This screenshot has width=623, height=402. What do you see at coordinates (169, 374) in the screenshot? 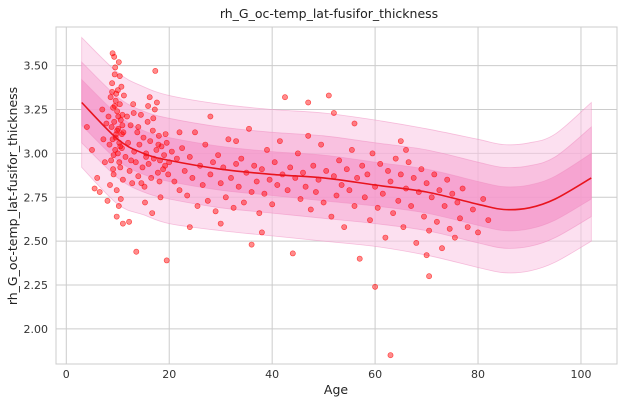
I see `x-tick-label: 20` at bounding box center [169, 374].